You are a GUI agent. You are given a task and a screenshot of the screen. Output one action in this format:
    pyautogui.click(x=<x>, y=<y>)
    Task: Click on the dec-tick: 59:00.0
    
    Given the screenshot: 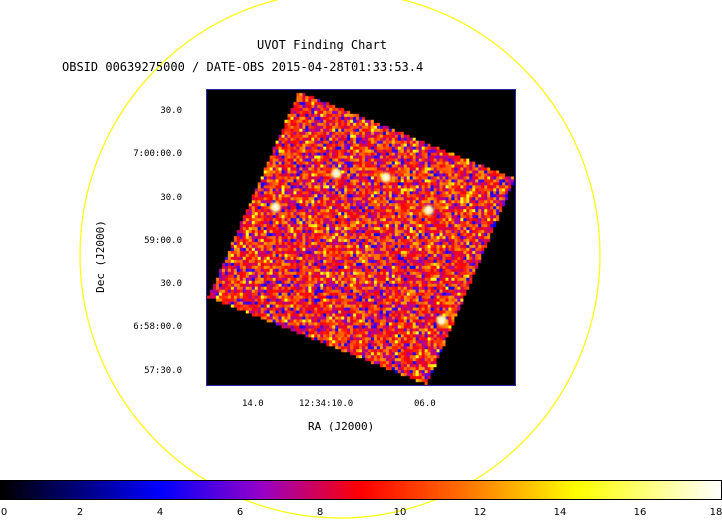 What is the action you would take?
    pyautogui.click(x=163, y=241)
    